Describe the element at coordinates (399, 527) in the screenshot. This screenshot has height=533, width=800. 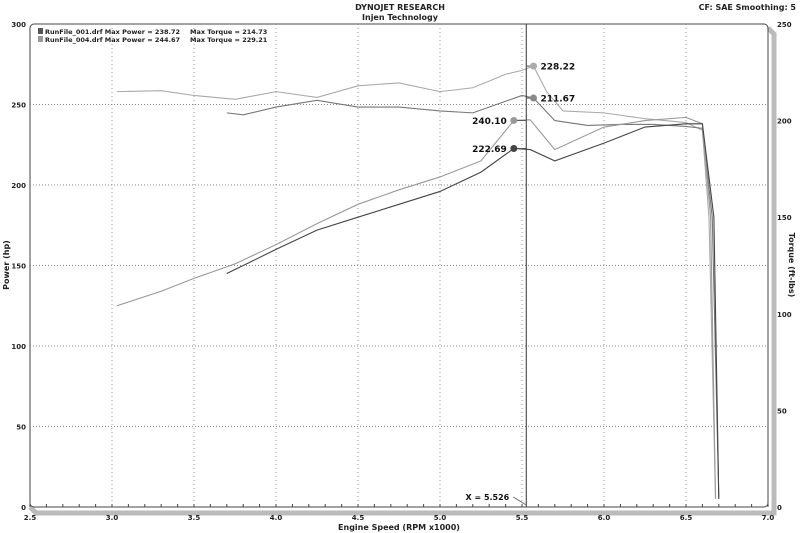
I see `x-axis-label: Engine Speed (RPM x1000)` at that location.